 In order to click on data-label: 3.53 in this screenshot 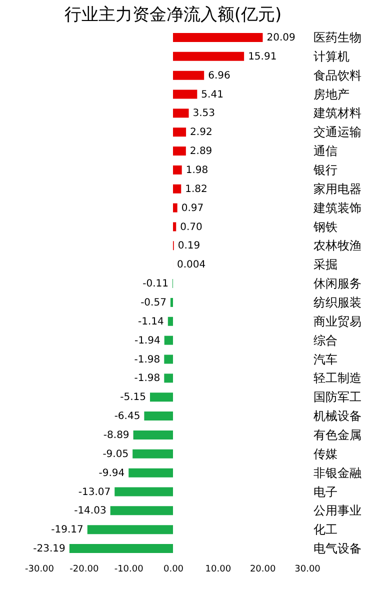, I will do `click(204, 114)`.